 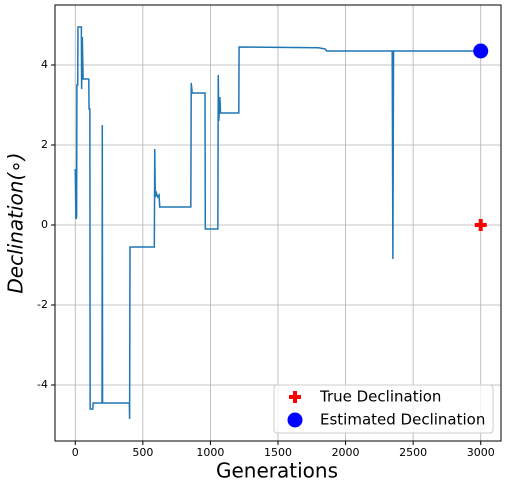 What do you see at coordinates (277, 471) in the screenshot?
I see `x-axis-label: Generations` at bounding box center [277, 471].